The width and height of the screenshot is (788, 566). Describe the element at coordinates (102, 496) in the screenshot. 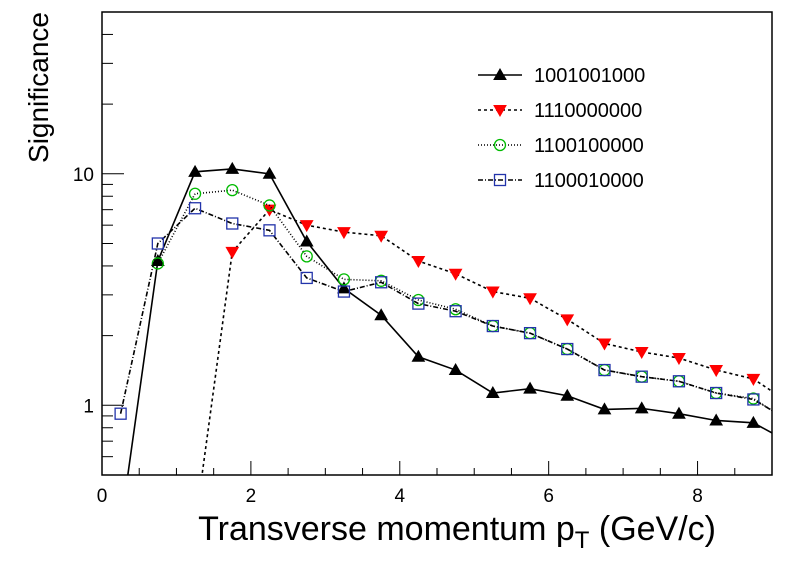

I see `x-tick-label: 0` at that location.